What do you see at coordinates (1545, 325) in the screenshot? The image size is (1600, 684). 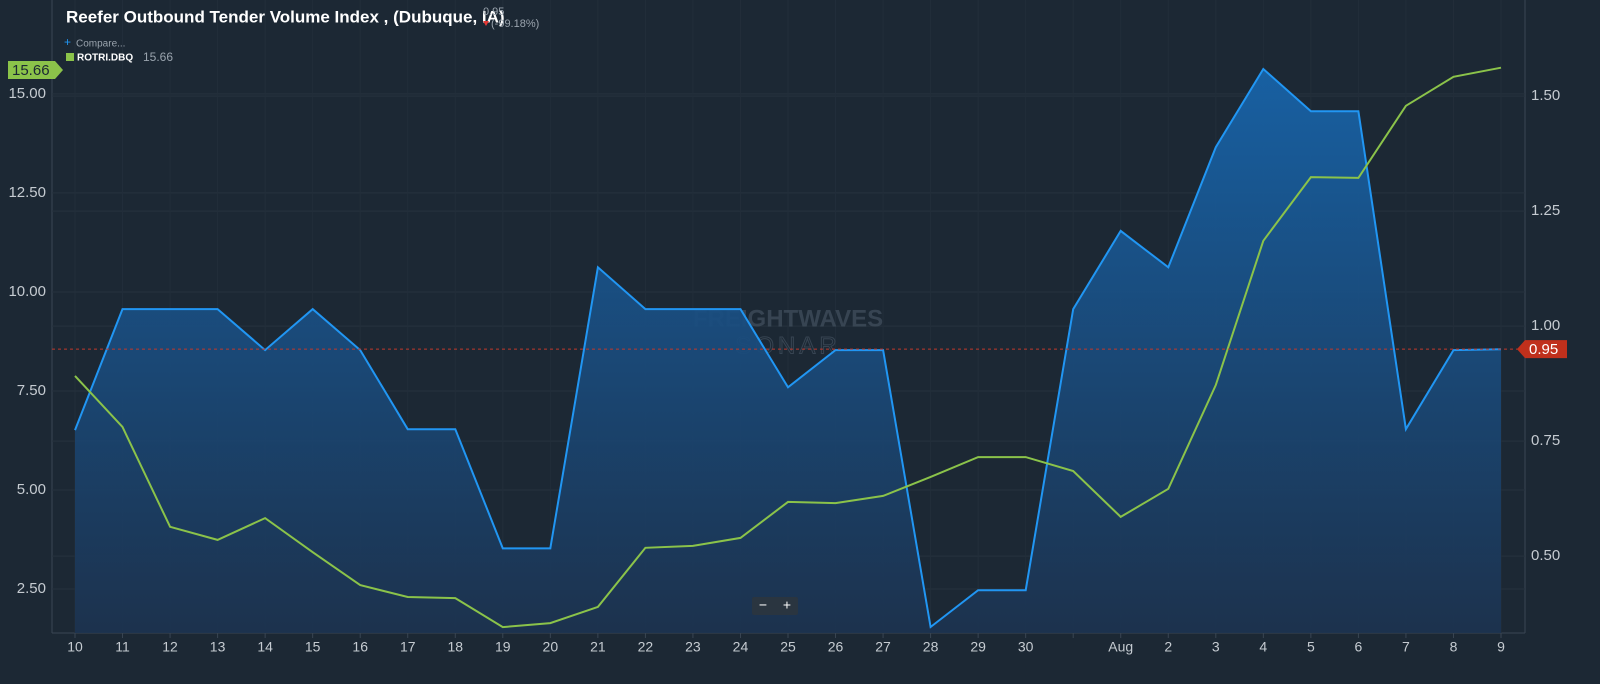 I see `y2-tick-label: 1.00` at bounding box center [1545, 325].